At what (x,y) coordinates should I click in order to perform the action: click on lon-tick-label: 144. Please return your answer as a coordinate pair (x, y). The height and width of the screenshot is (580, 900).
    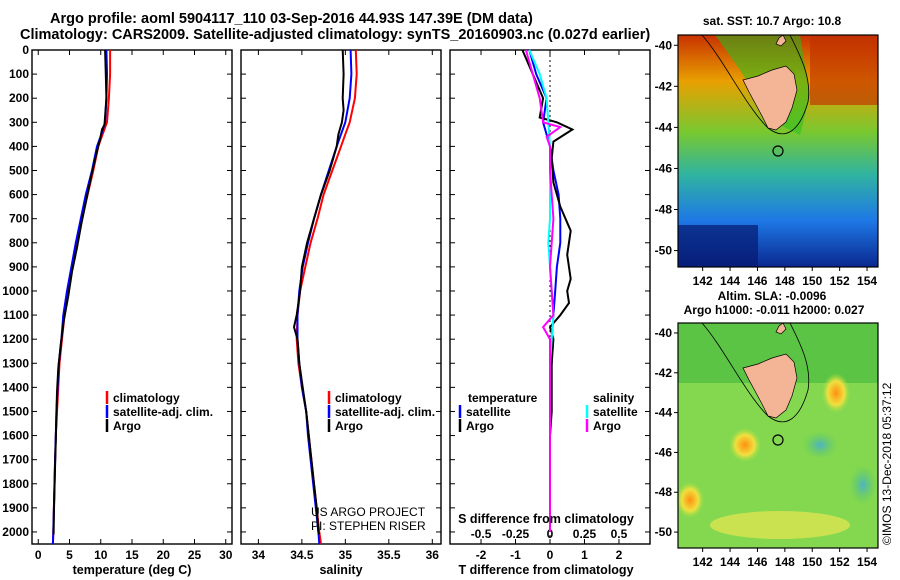
    Looking at the image, I should click on (730, 281).